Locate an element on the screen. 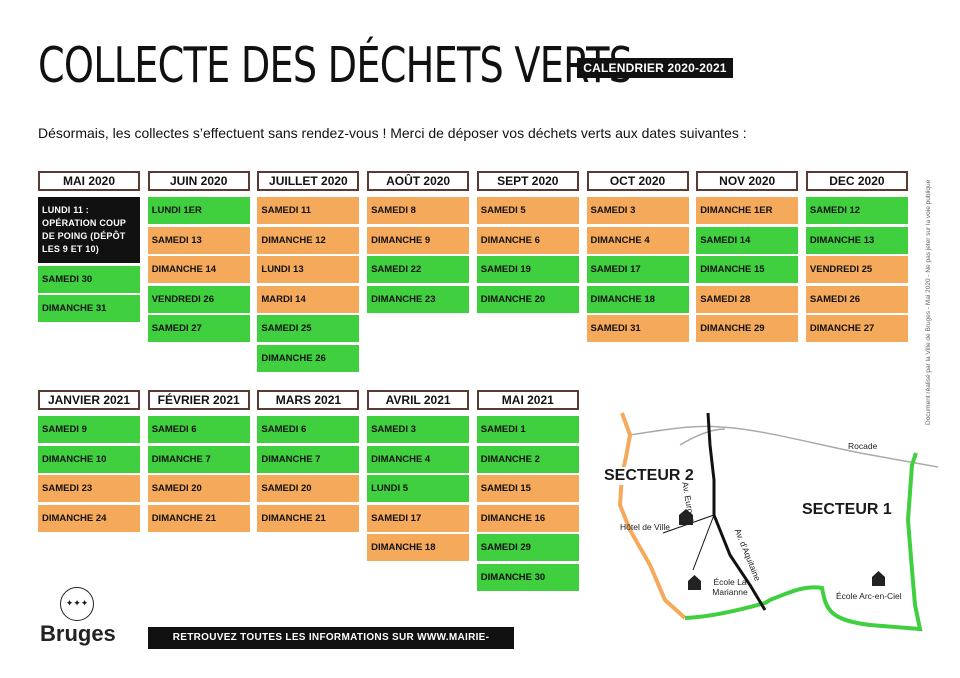 This screenshot has height=678, width=960. date-cell: SAMEDI 28 is located at coordinates (747, 299).